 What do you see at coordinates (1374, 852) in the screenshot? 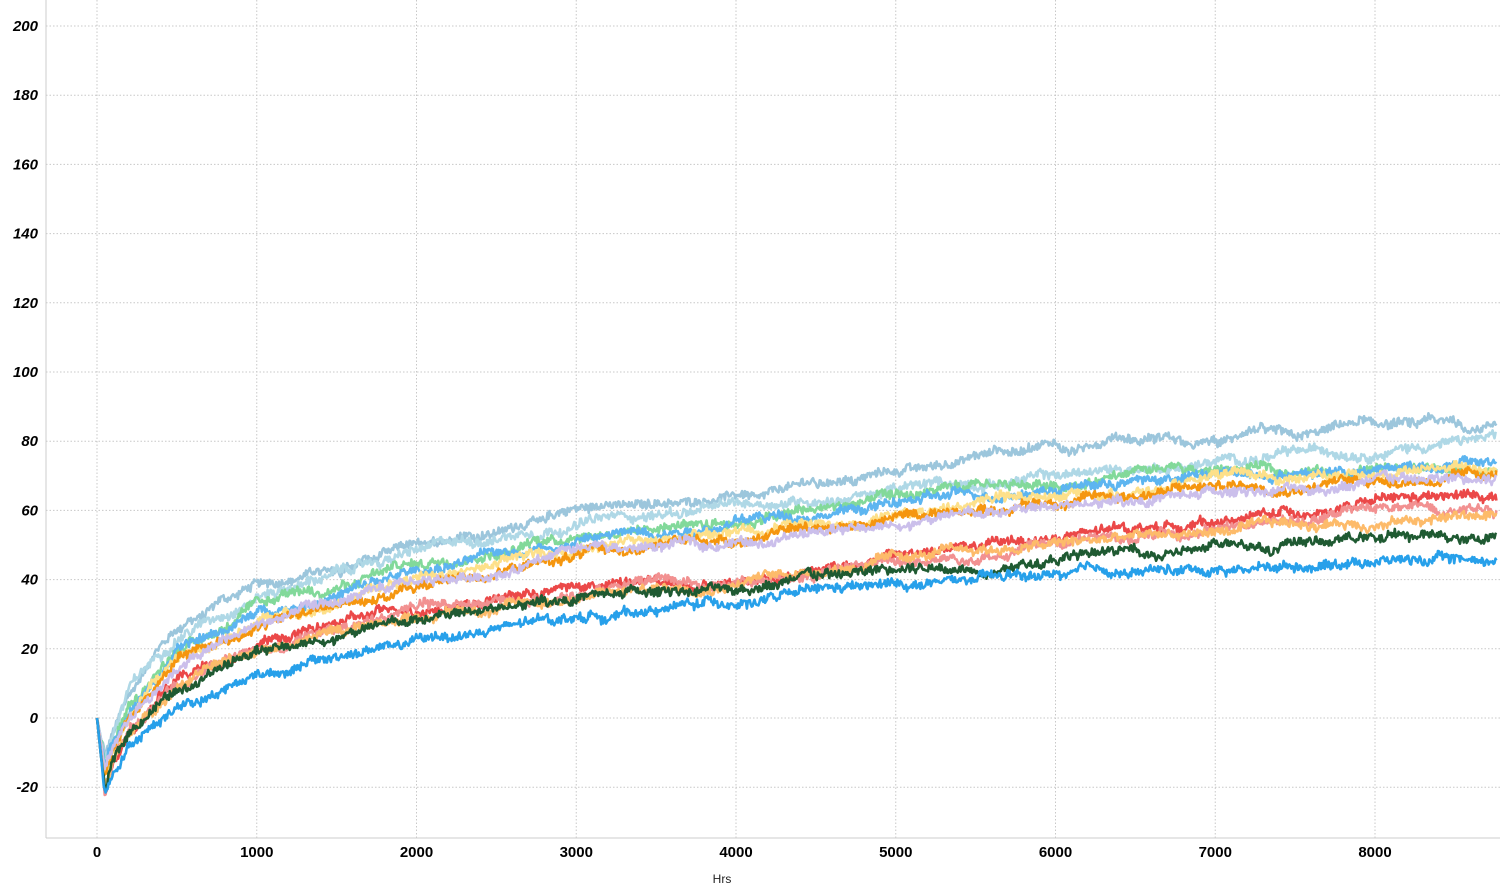
I see `x-tick-label: 8000` at bounding box center [1374, 852].